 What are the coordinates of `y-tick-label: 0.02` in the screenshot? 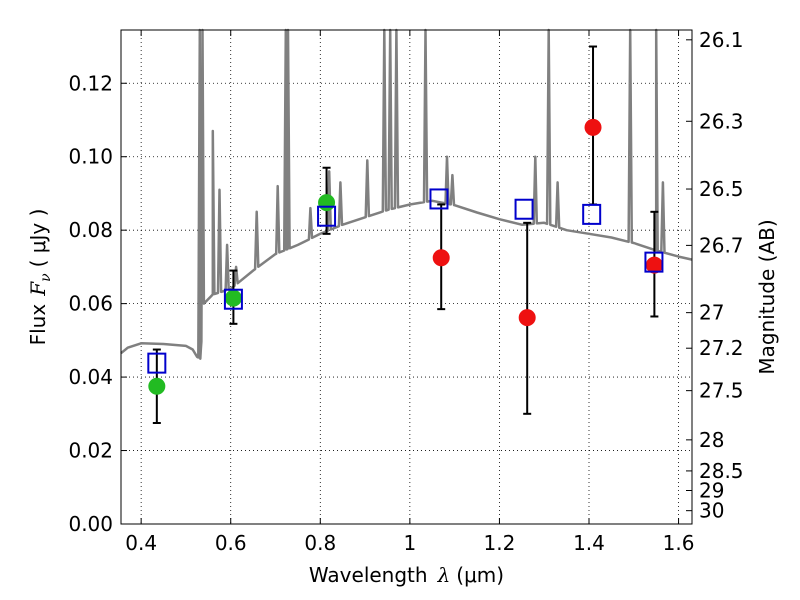 It's located at (90, 451).